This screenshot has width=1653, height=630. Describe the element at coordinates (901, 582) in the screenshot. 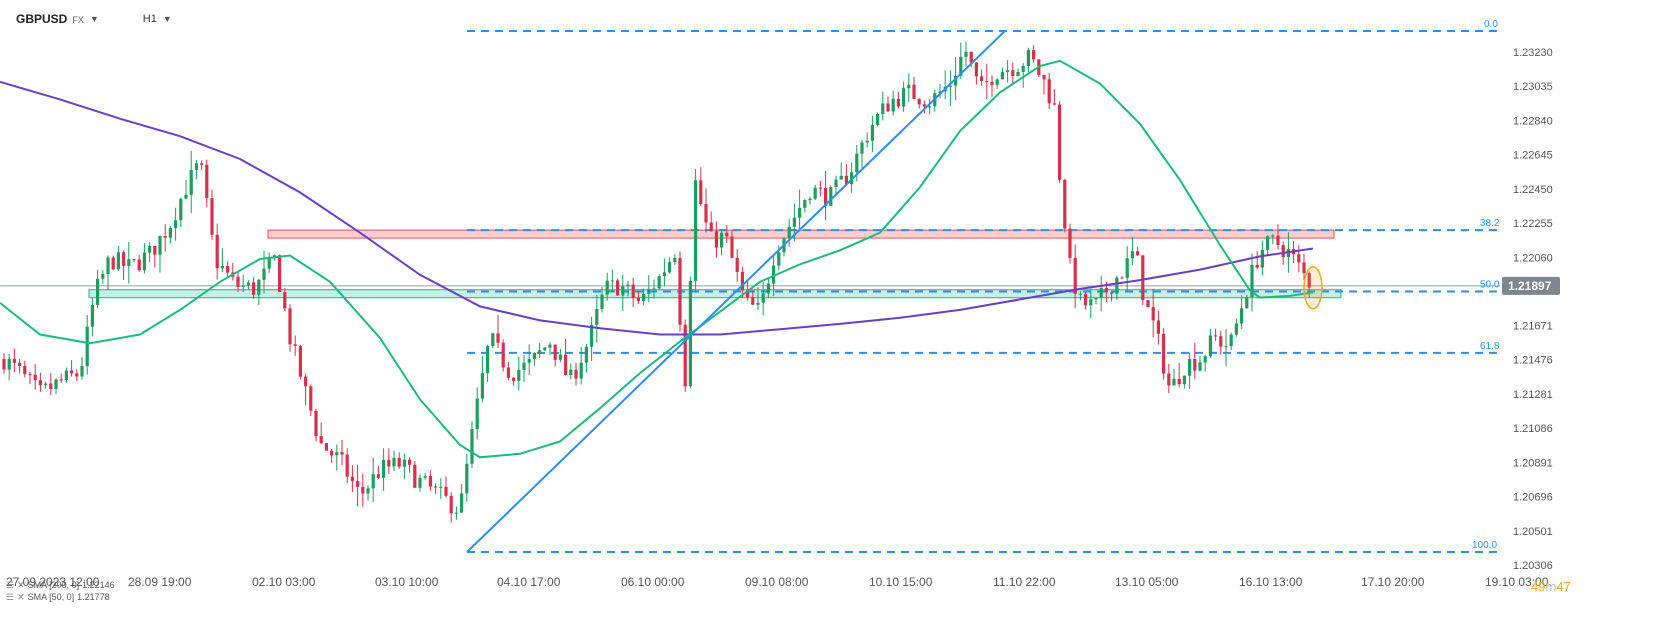

I see `x-tick-label: 10.10 15:00` at that location.